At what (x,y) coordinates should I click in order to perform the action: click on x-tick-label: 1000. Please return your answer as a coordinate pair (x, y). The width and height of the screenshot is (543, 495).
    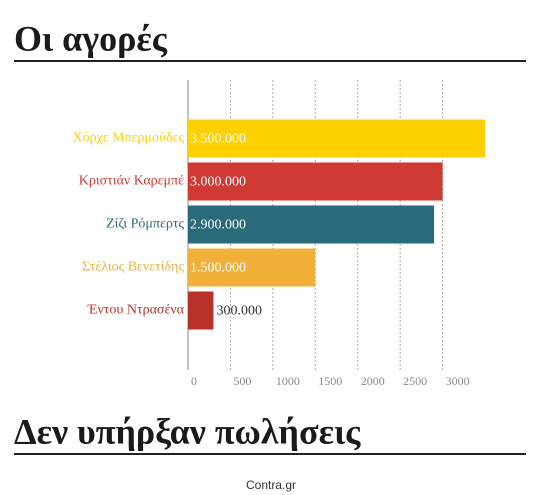
    Looking at the image, I should click on (288, 381).